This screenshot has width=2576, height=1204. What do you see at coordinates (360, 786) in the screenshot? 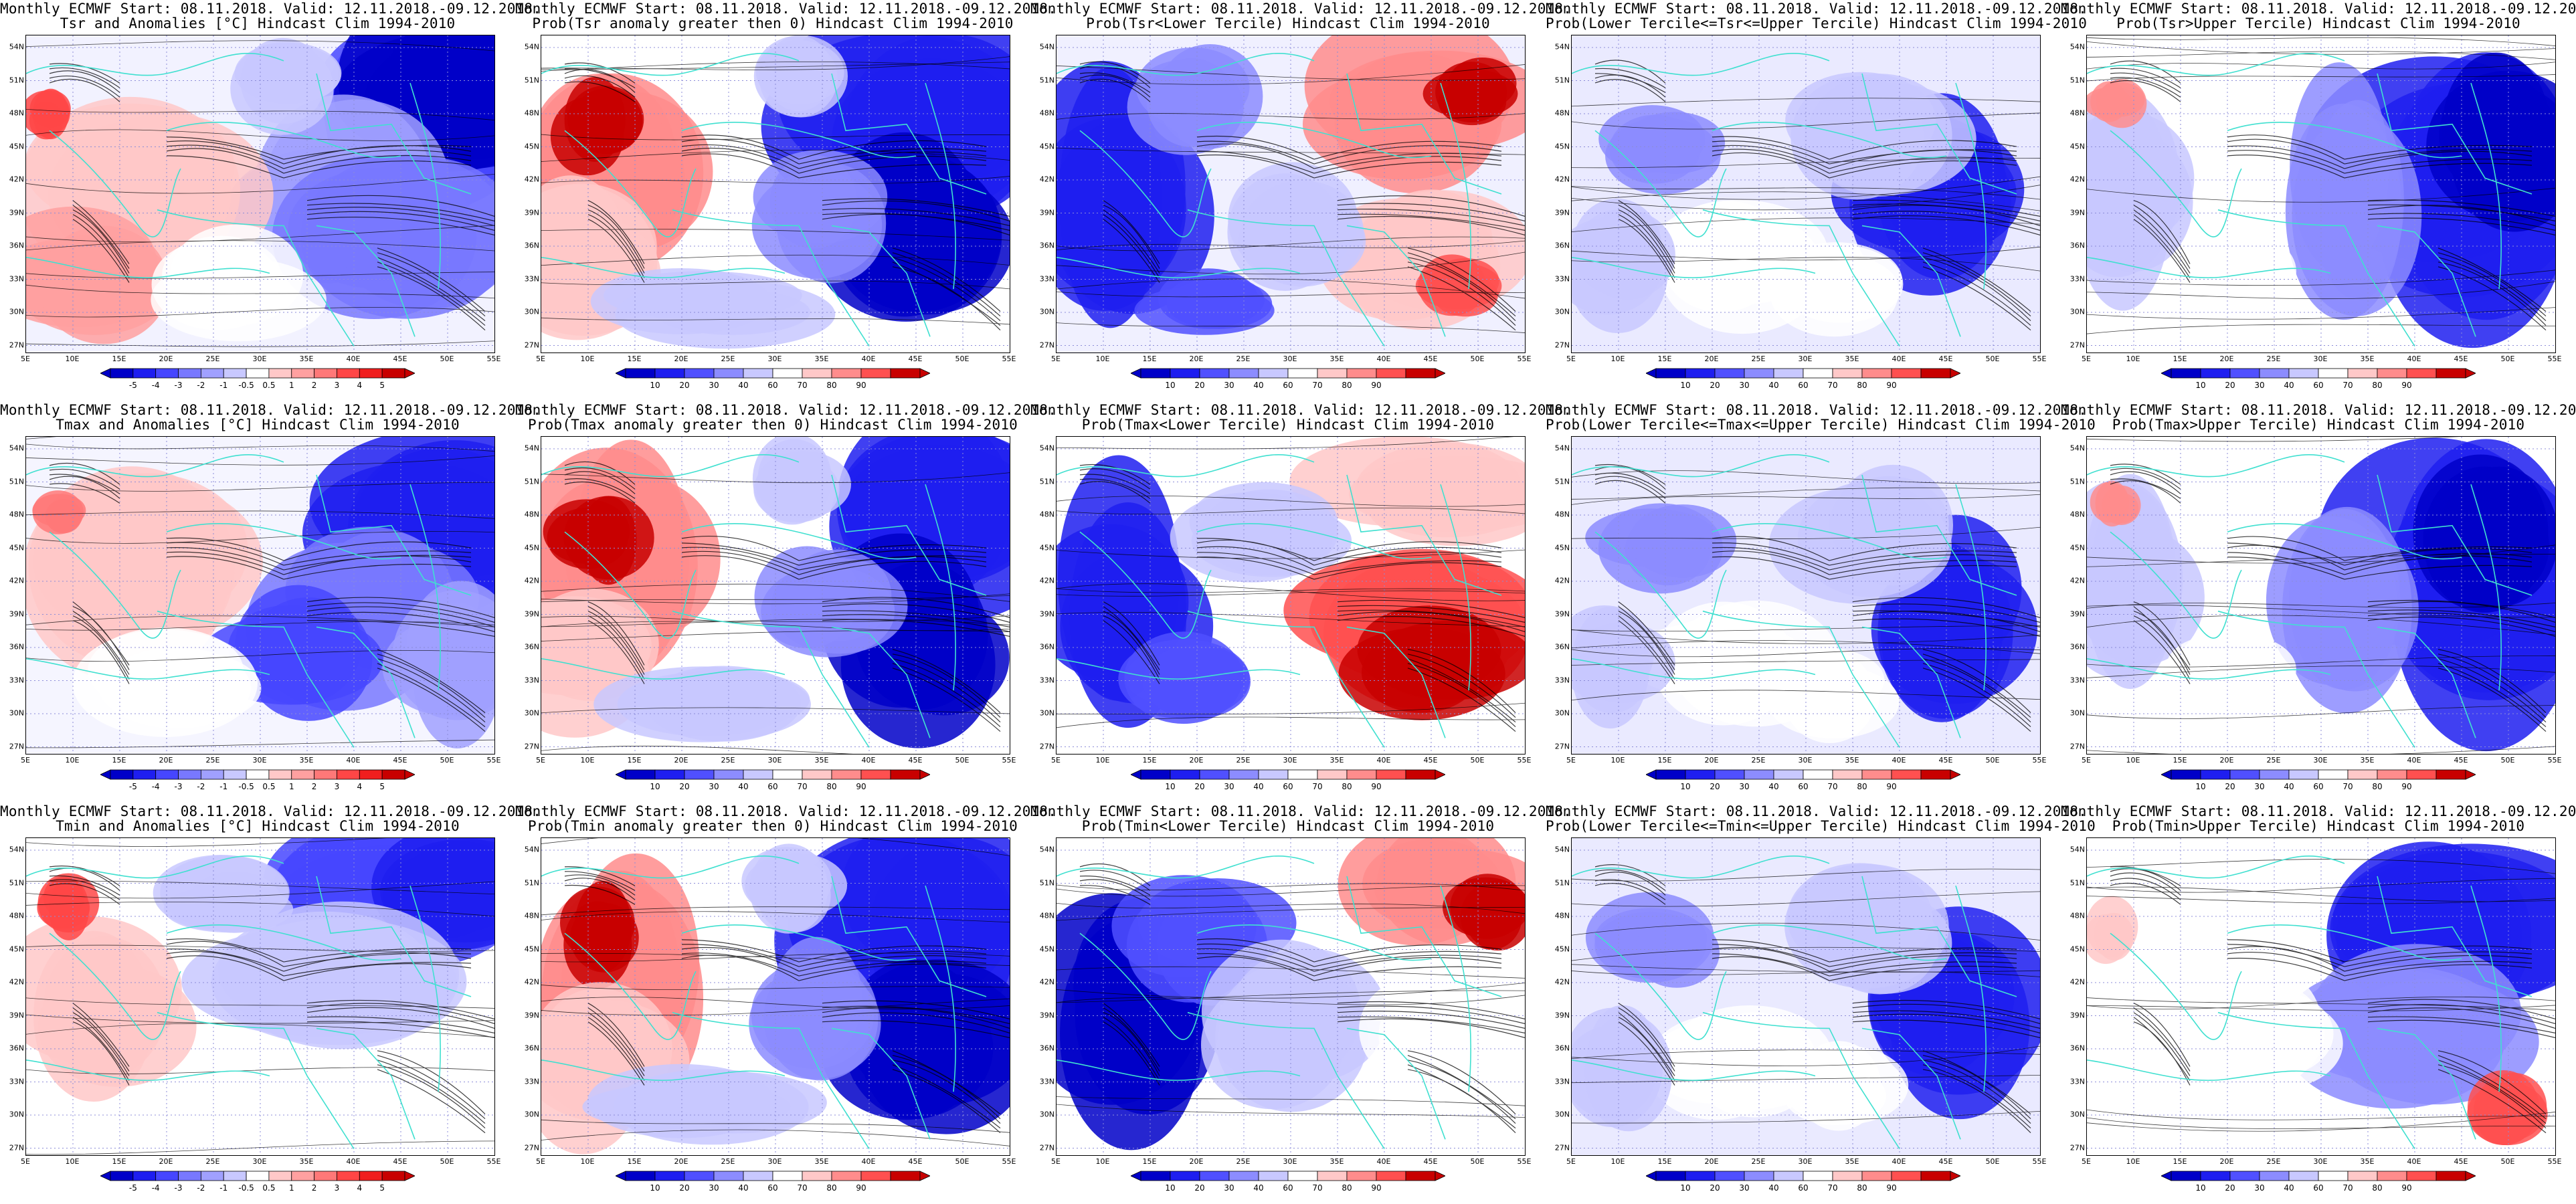
I see `colorbar-label: 4` at bounding box center [360, 786].